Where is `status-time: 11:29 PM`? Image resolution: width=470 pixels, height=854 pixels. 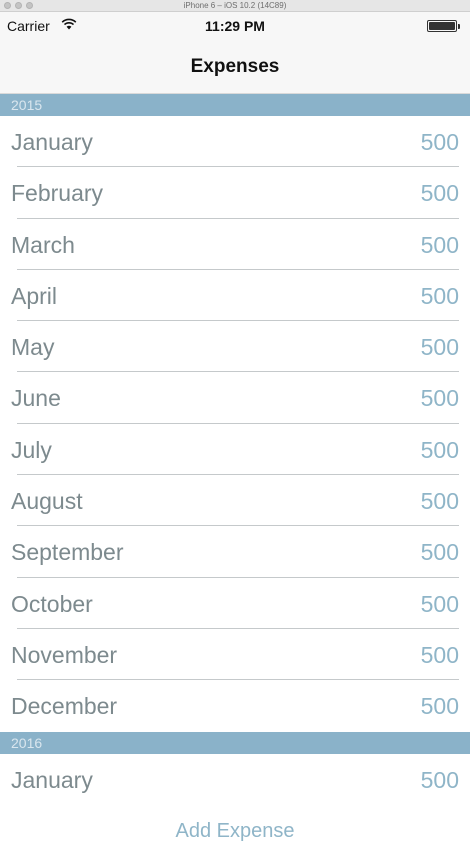
status-time: 11:29 PM is located at coordinates (235, 26).